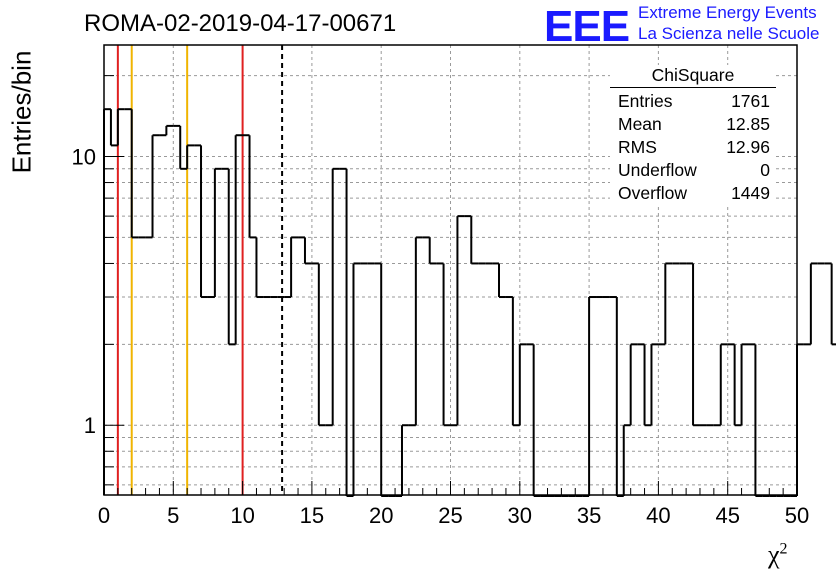 The width and height of the screenshot is (836, 572). I want to click on stats-row-underflow: Underflow 0, so click(694, 170).